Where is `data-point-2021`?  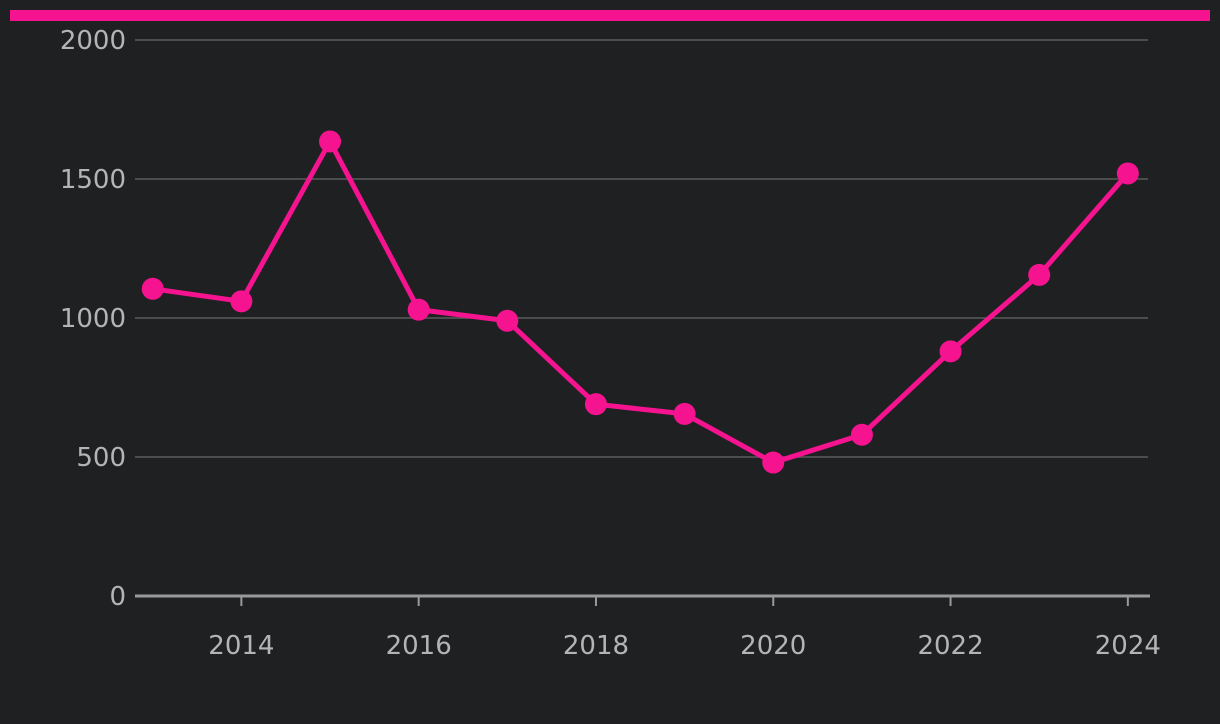 data-point-2021 is located at coordinates (861, 434).